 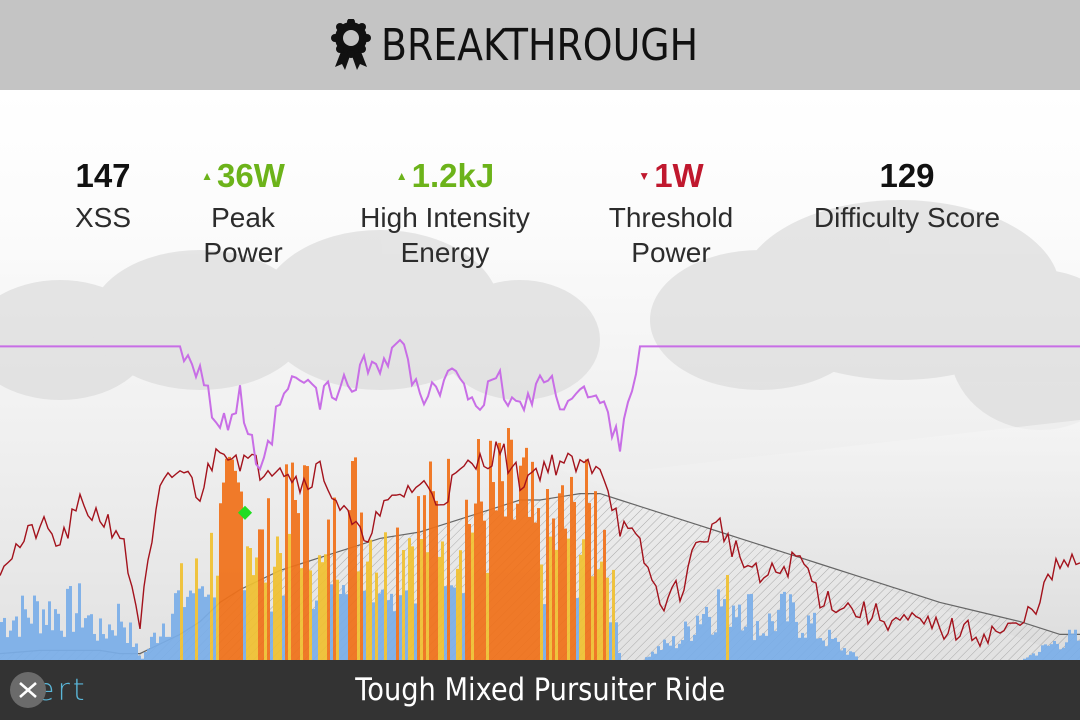 What do you see at coordinates (679, 175) in the screenshot?
I see `threshold-power-value: 1W` at bounding box center [679, 175].